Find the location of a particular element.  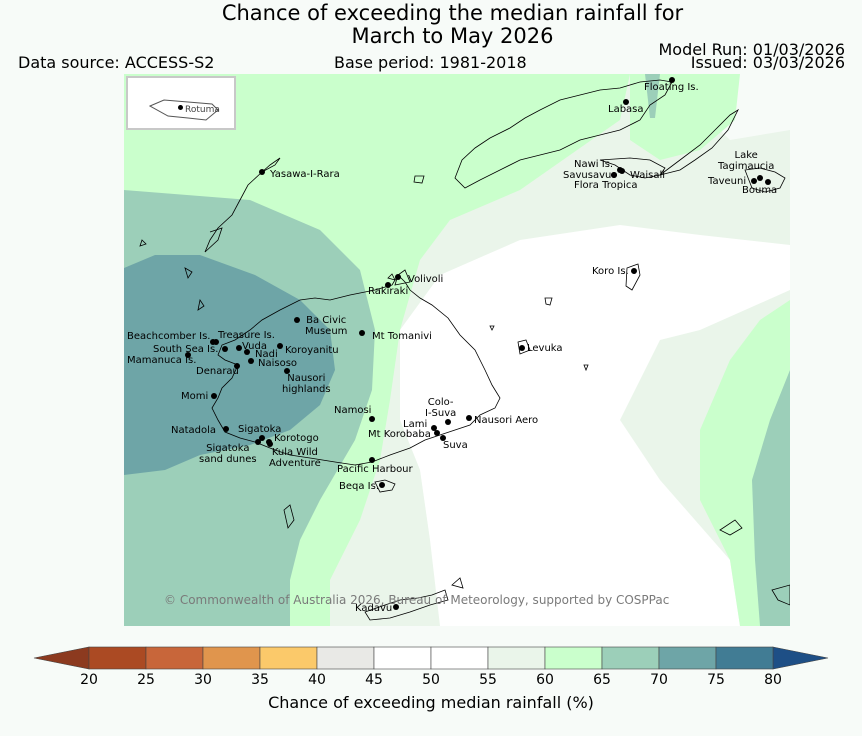

place-dot-vuda is located at coordinates (239, 348).